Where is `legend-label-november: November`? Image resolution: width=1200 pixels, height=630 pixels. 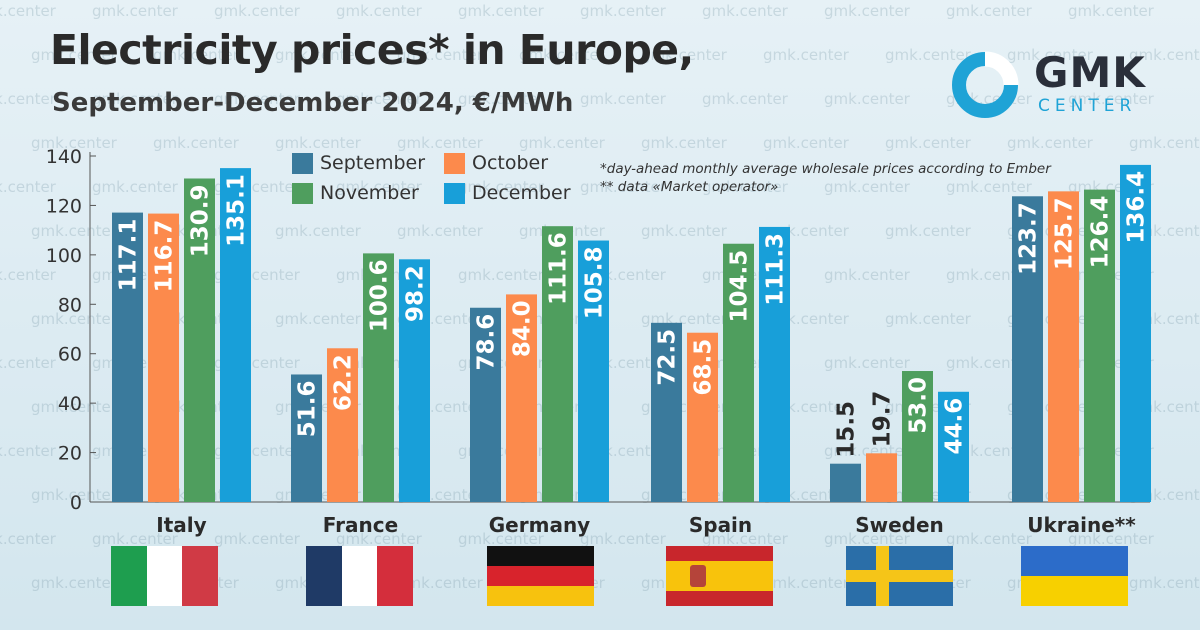
legend-label-november: November is located at coordinates (369, 193).